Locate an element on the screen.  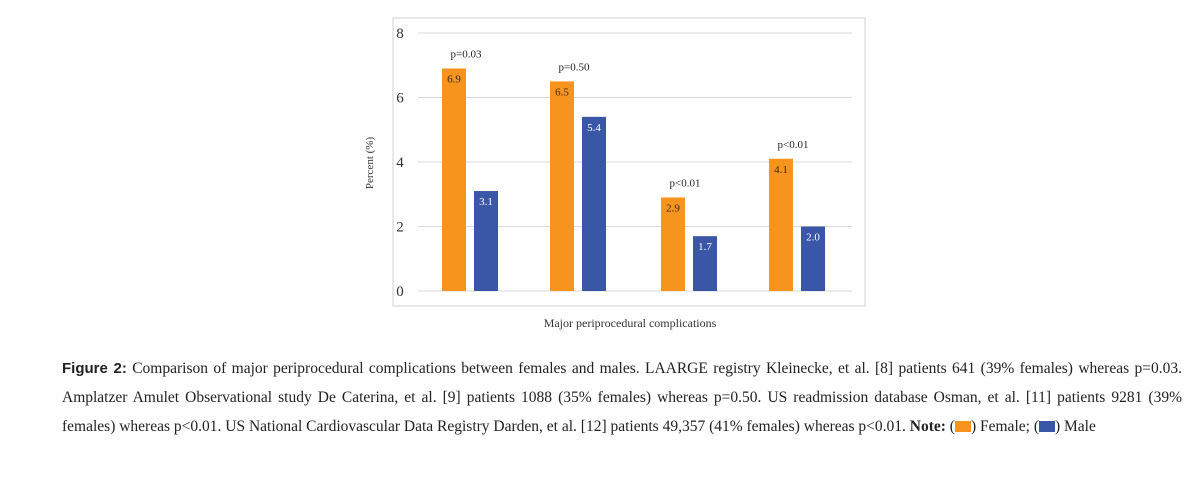
y-tick-label: 0 is located at coordinates (400, 292).